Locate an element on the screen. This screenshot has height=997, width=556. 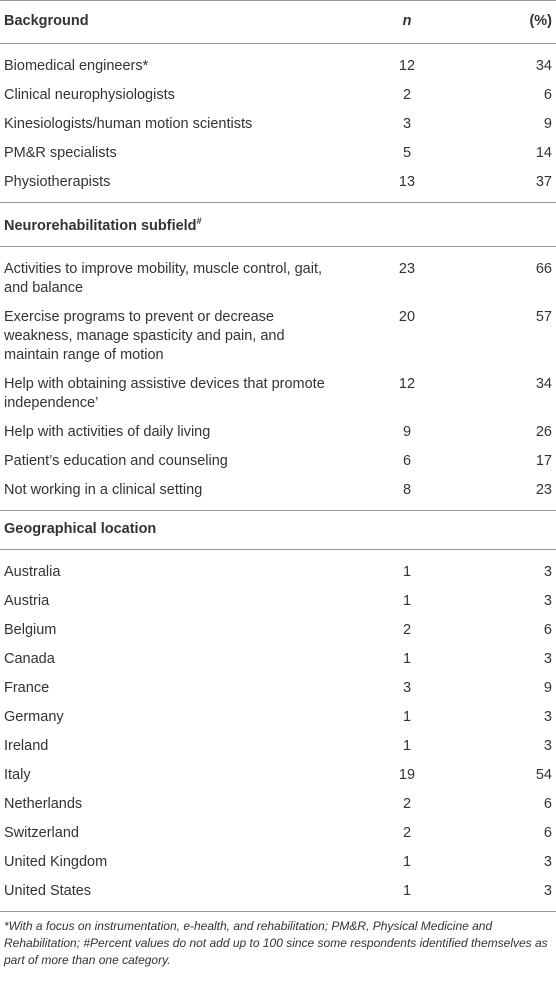
row-pct: 66 is located at coordinates (543, 268).